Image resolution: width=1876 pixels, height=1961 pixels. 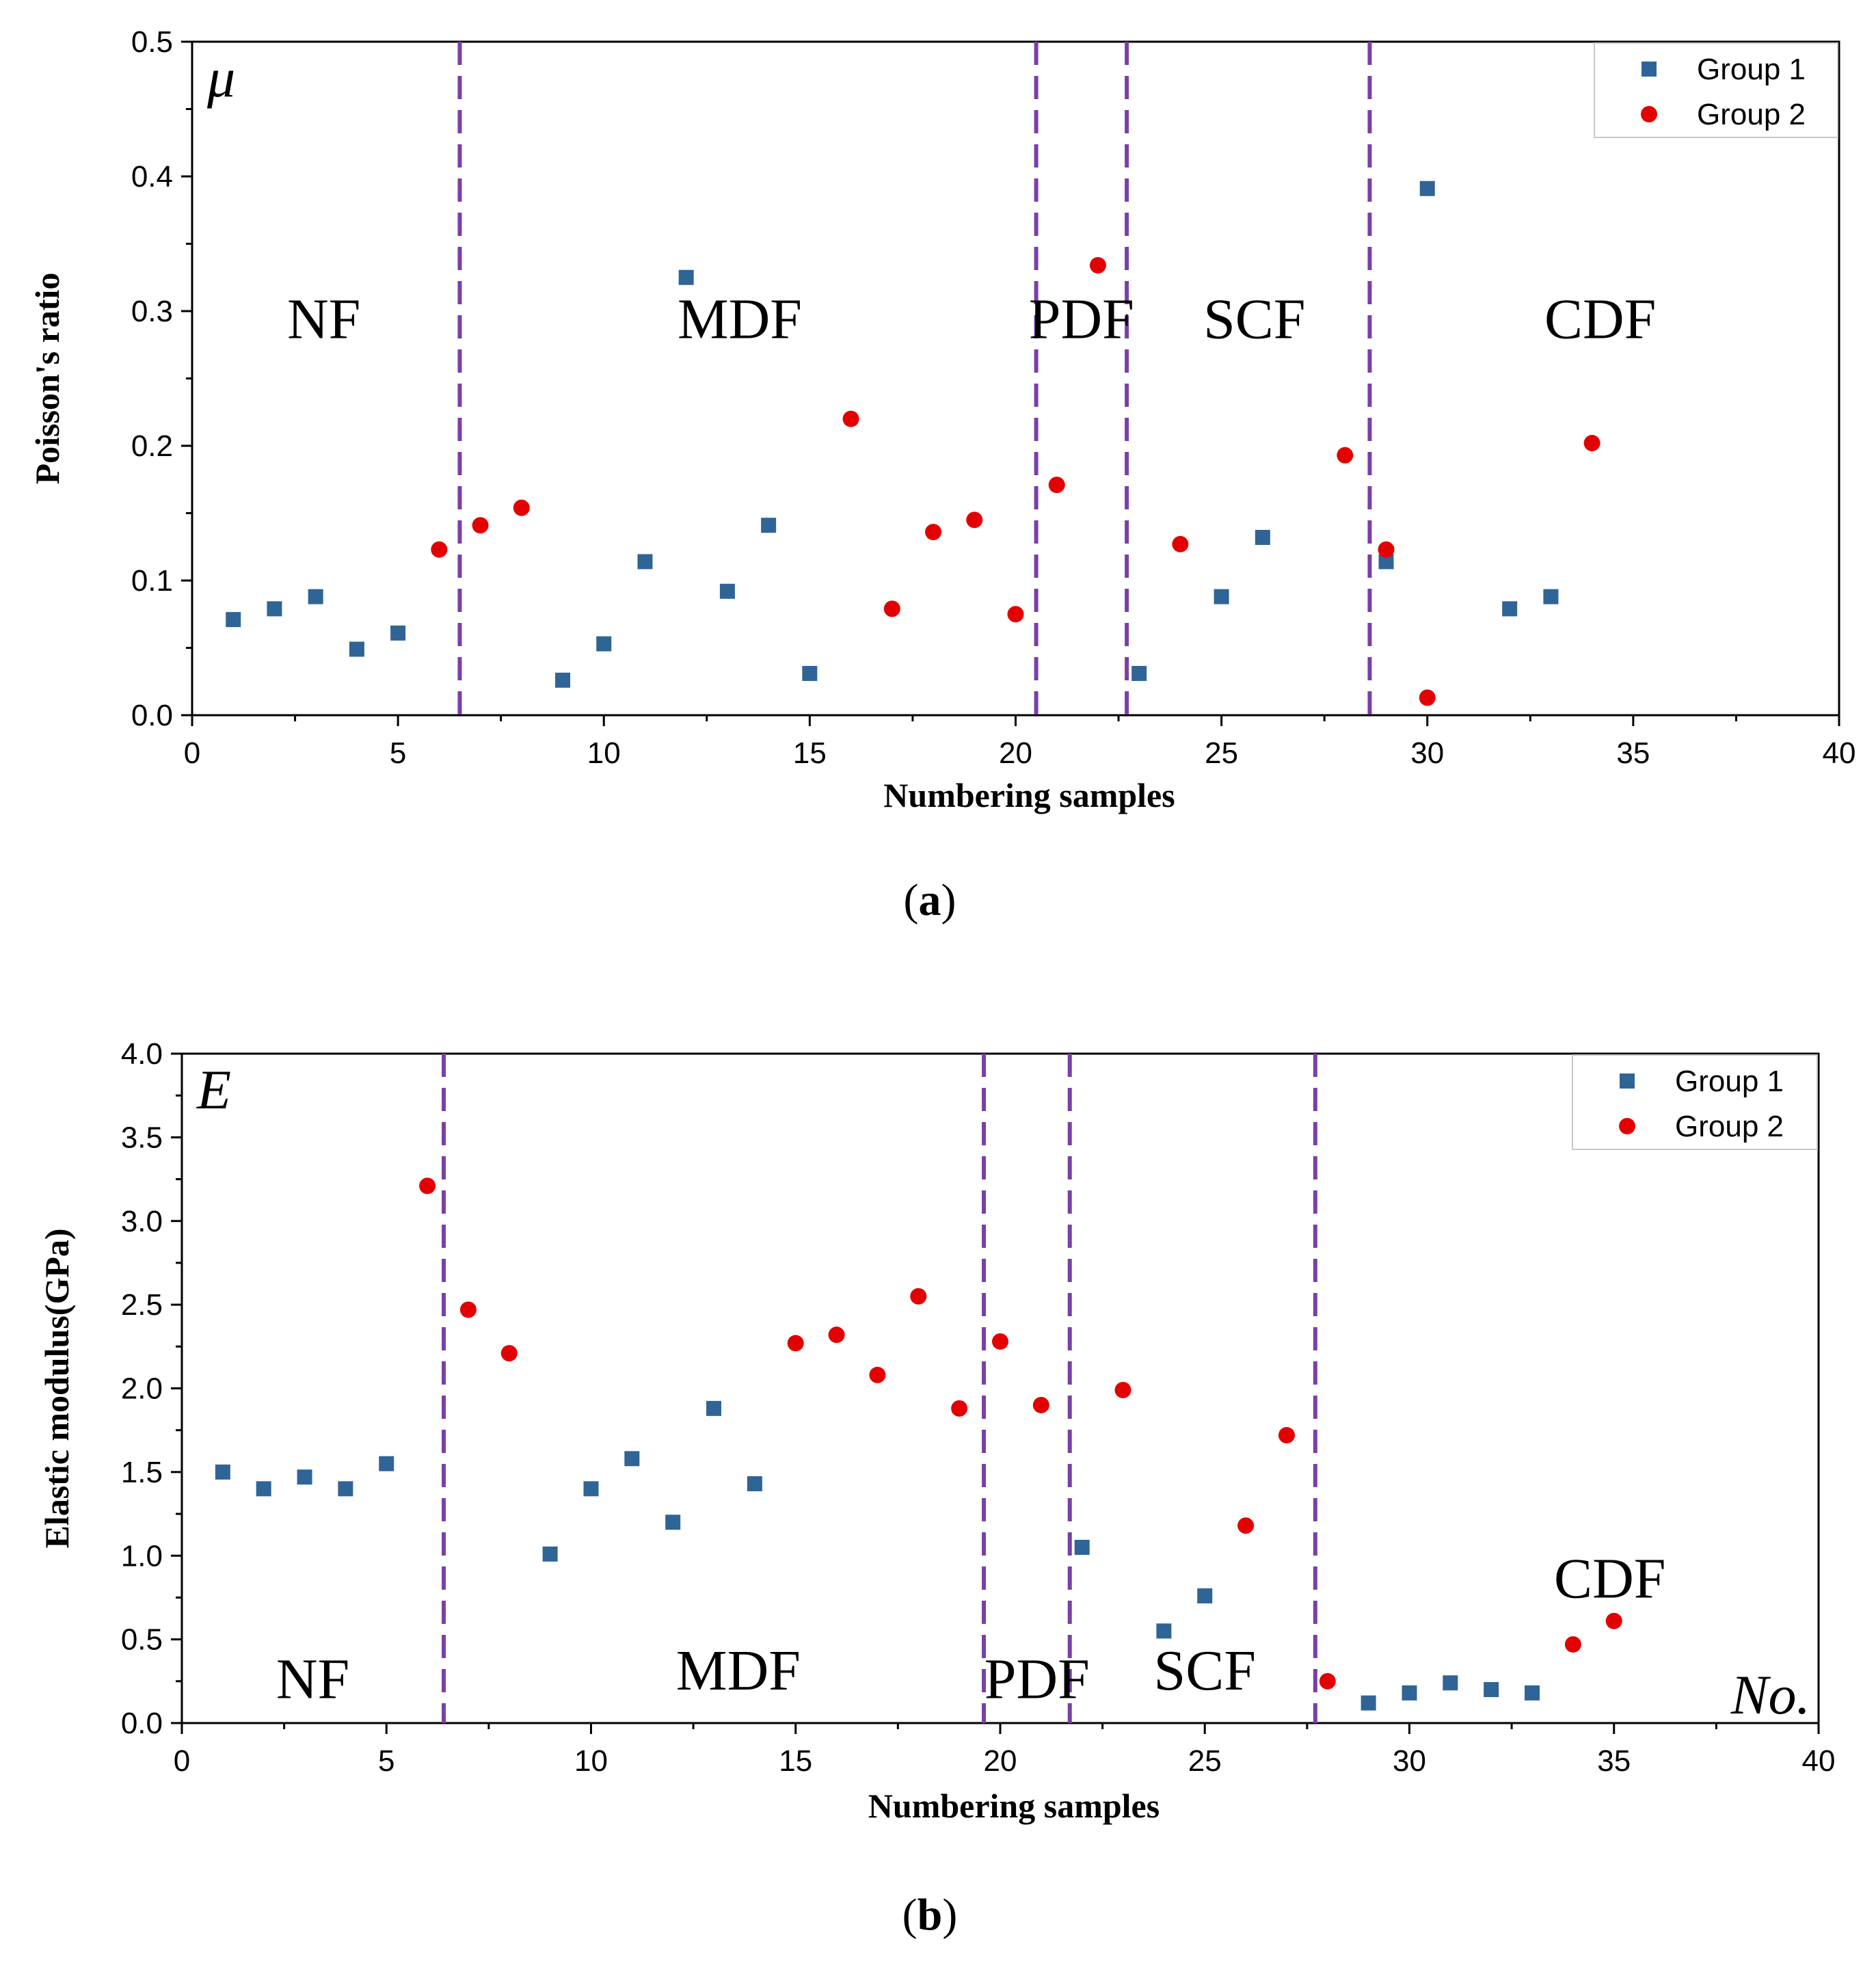 I want to click on corner-symbol: E, so click(x=213, y=1089).